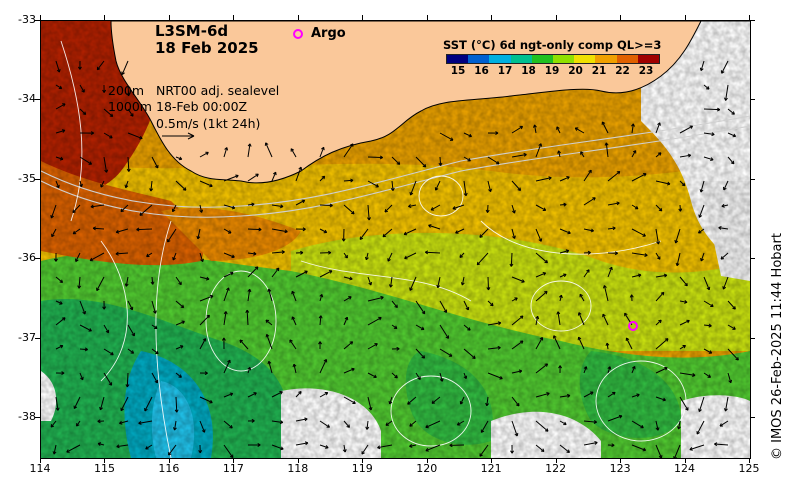  What do you see at coordinates (218, 90) in the screenshot?
I see `product-label: NRT00 adj. sealevel` at bounding box center [218, 90].